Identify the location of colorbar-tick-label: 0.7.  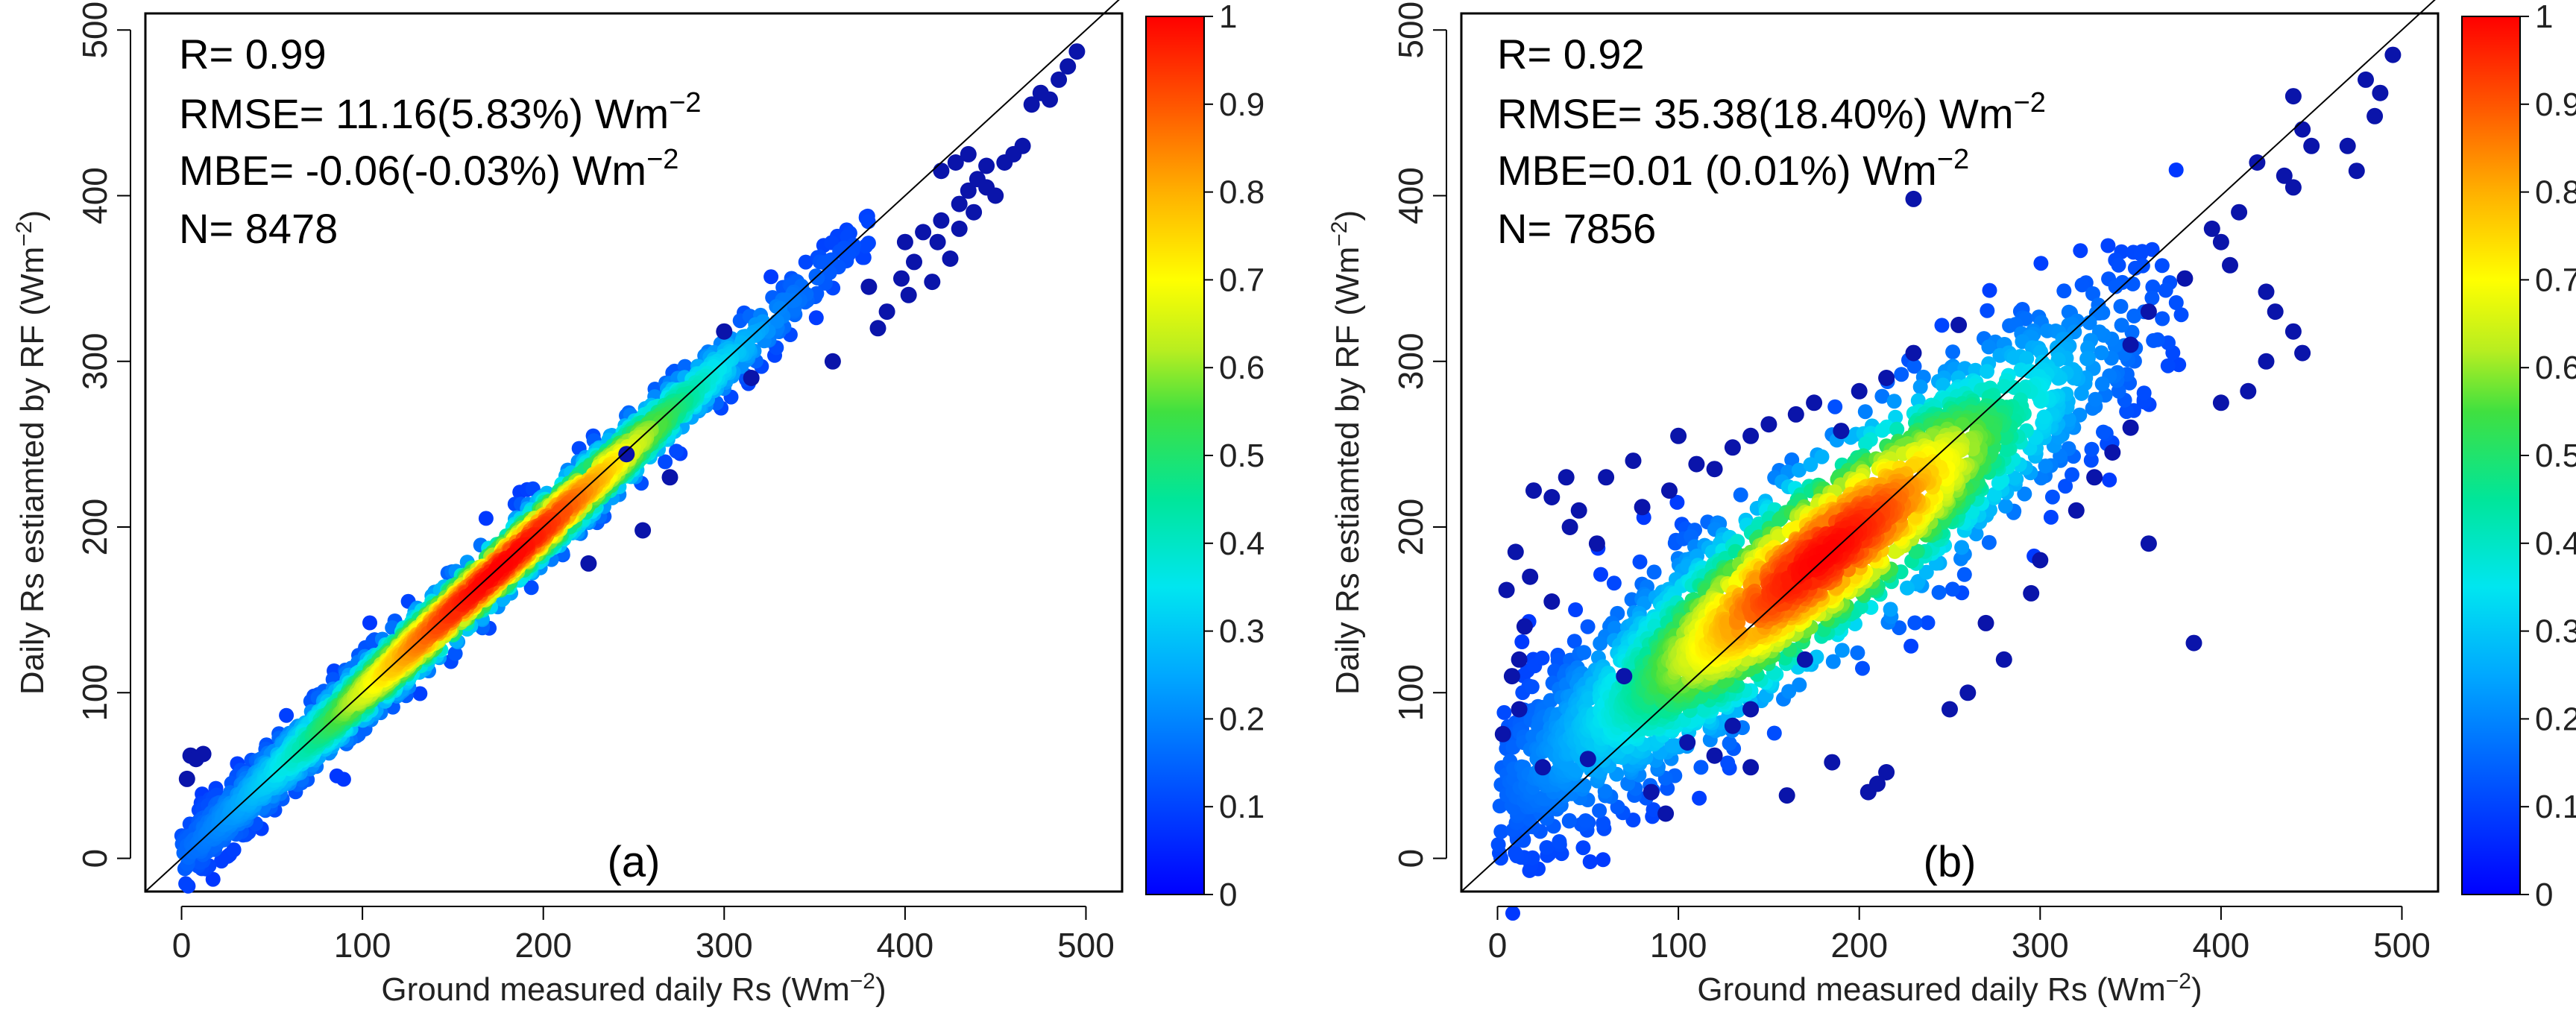
(1242, 280).